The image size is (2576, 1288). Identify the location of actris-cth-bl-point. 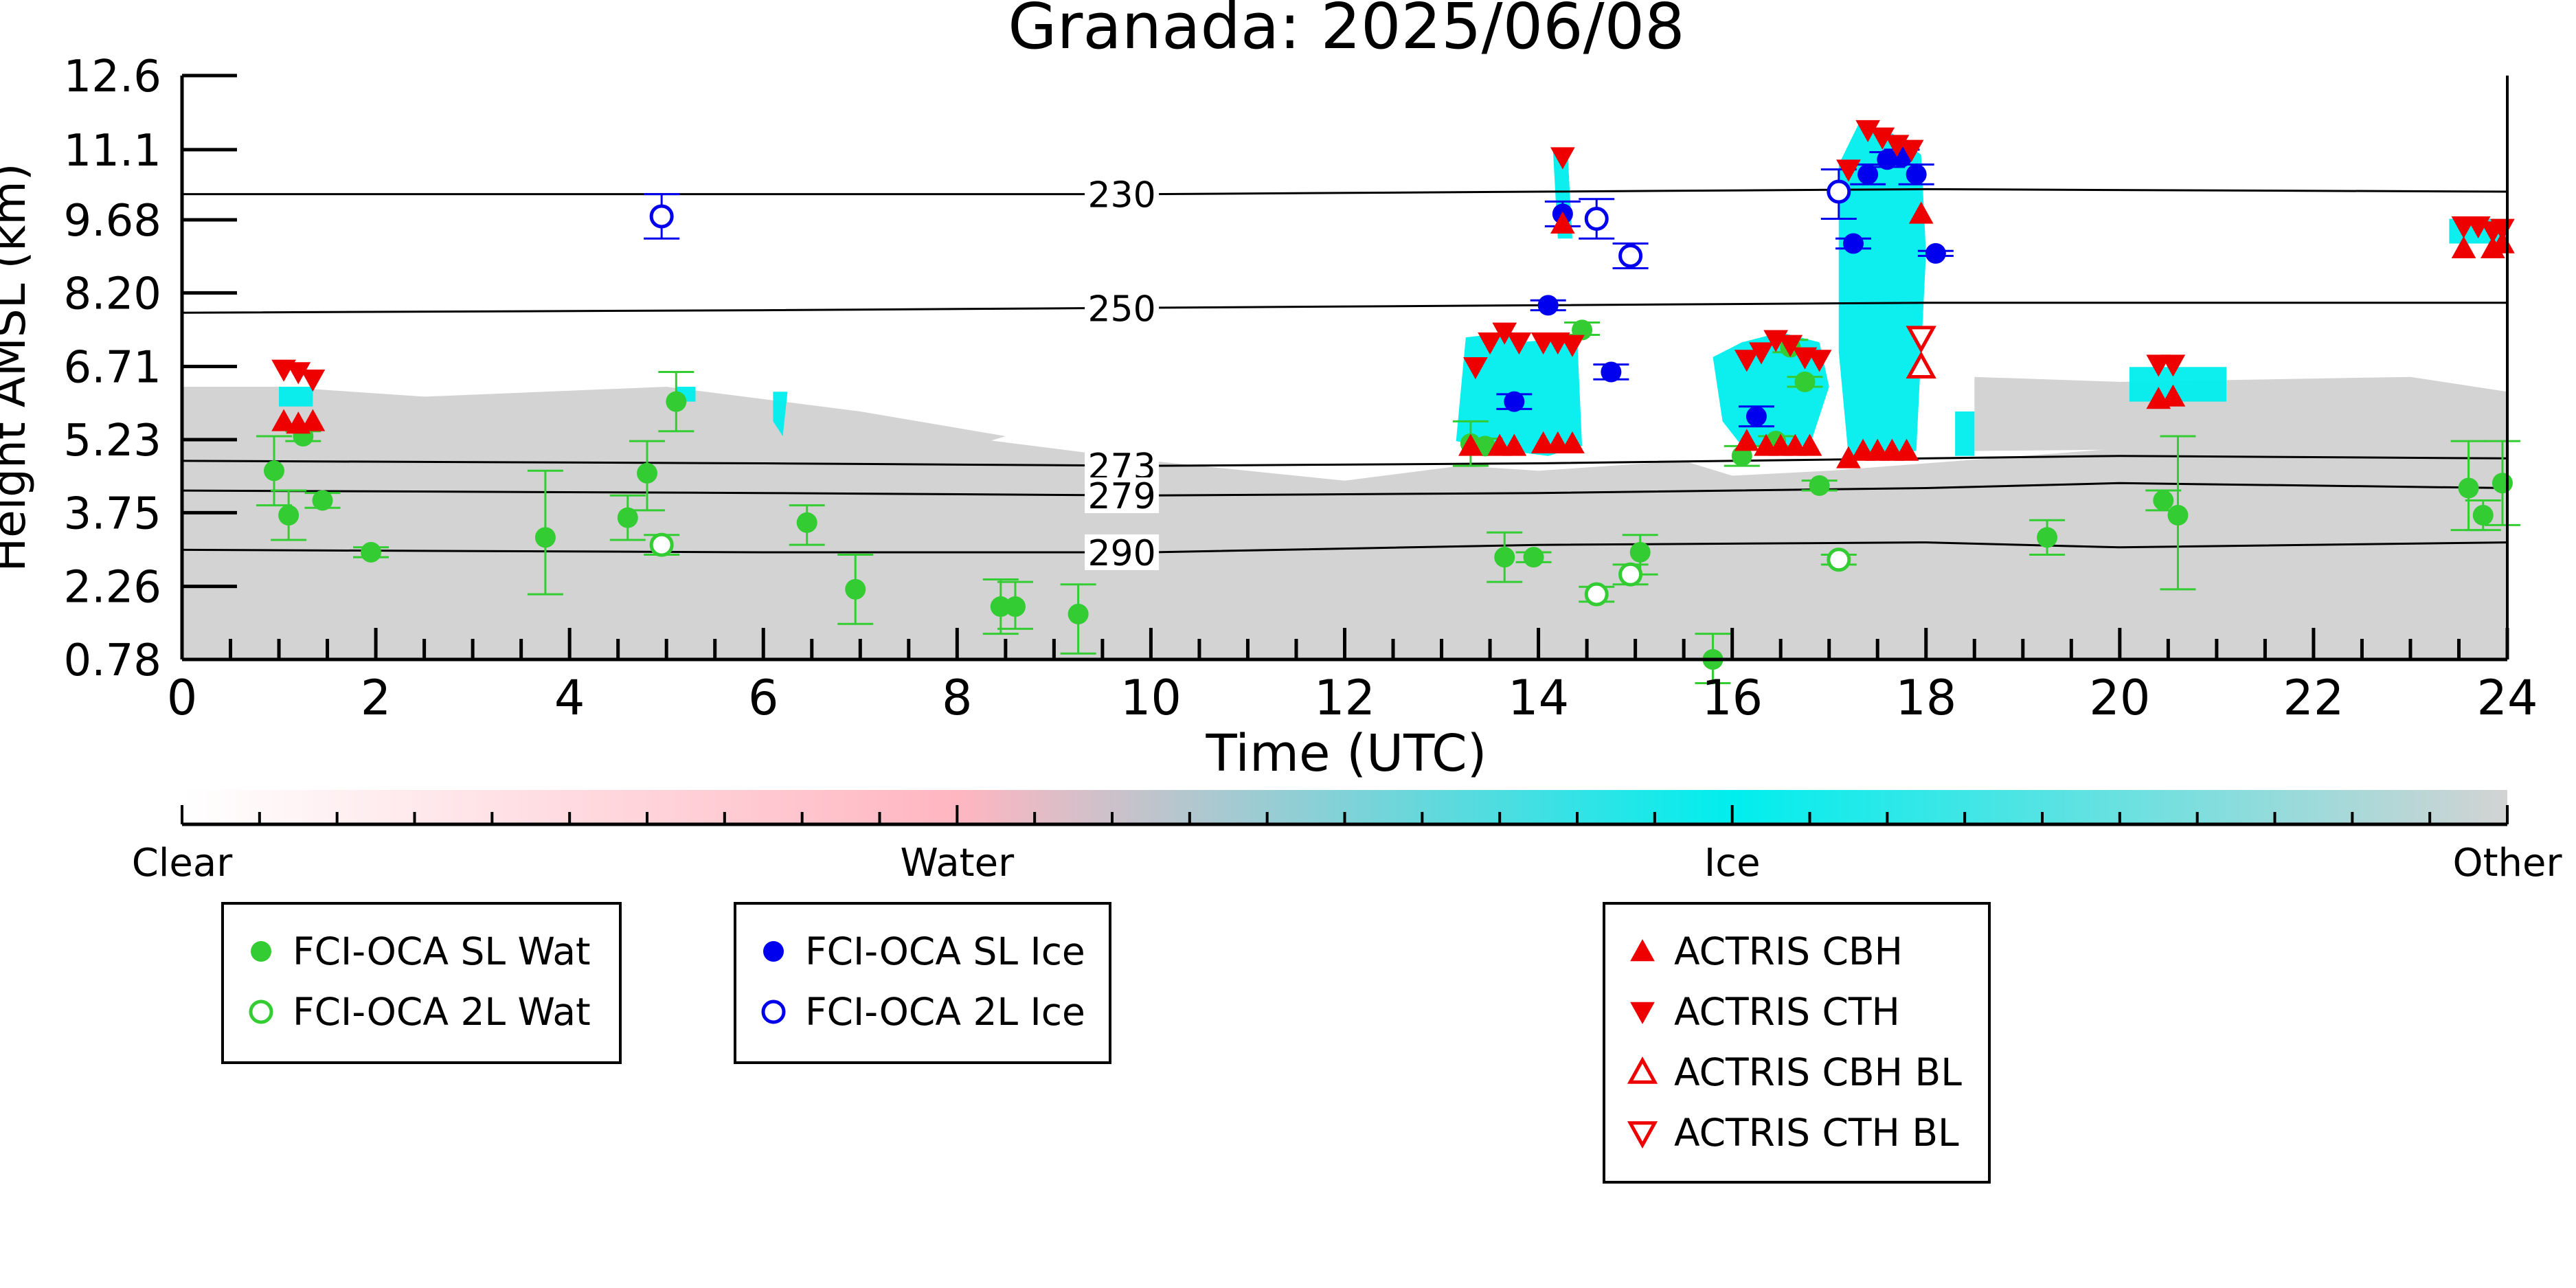
(1921, 340).